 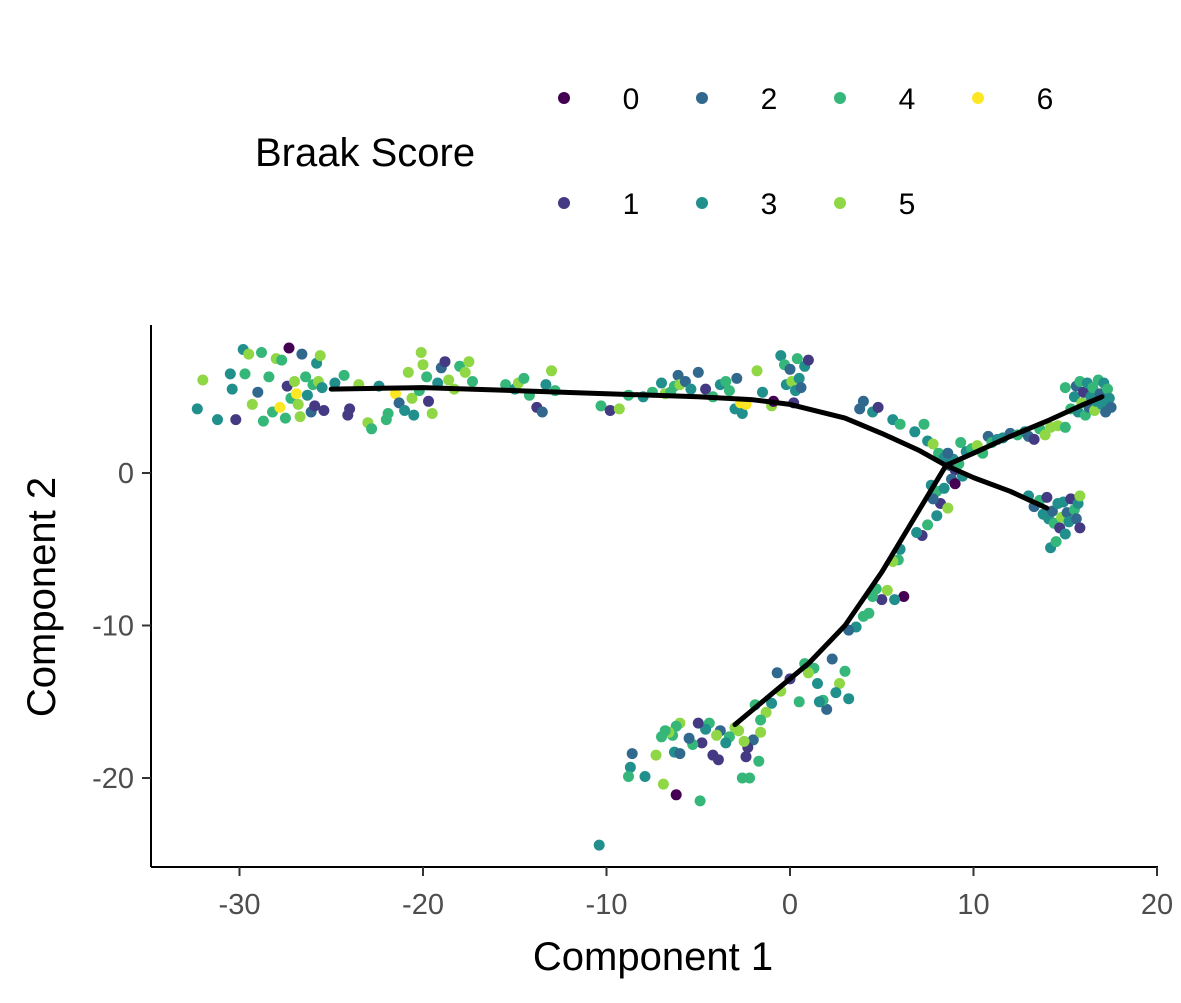 What do you see at coordinates (1024, 431) in the screenshot?
I see `trajectory-upper-right-branch` at bounding box center [1024, 431].